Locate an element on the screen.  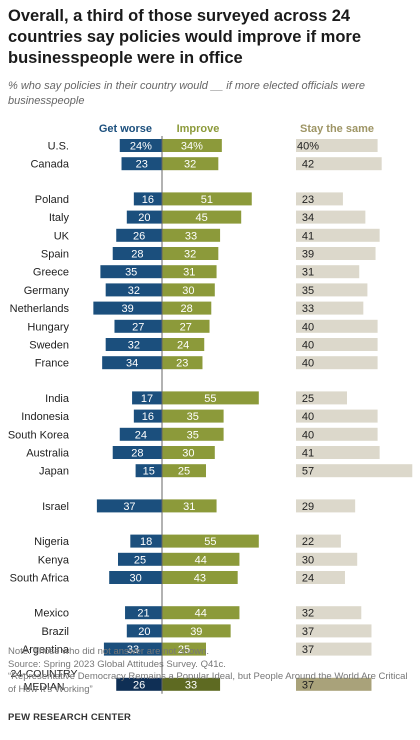
bar-worse-australia is located at coordinates (137, 452).